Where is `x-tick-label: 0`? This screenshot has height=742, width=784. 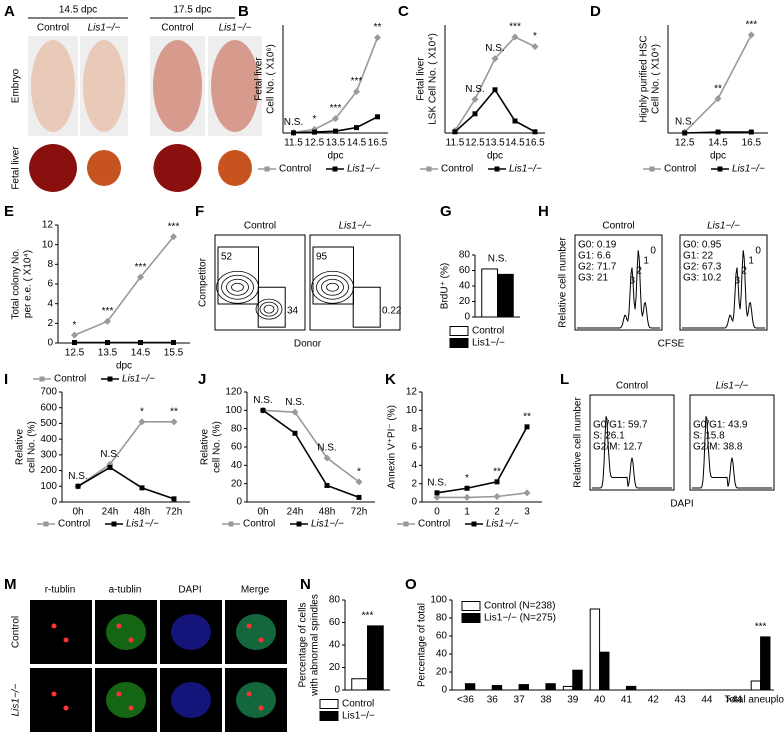
x-tick-label: 0 is located at coordinates (437, 512).